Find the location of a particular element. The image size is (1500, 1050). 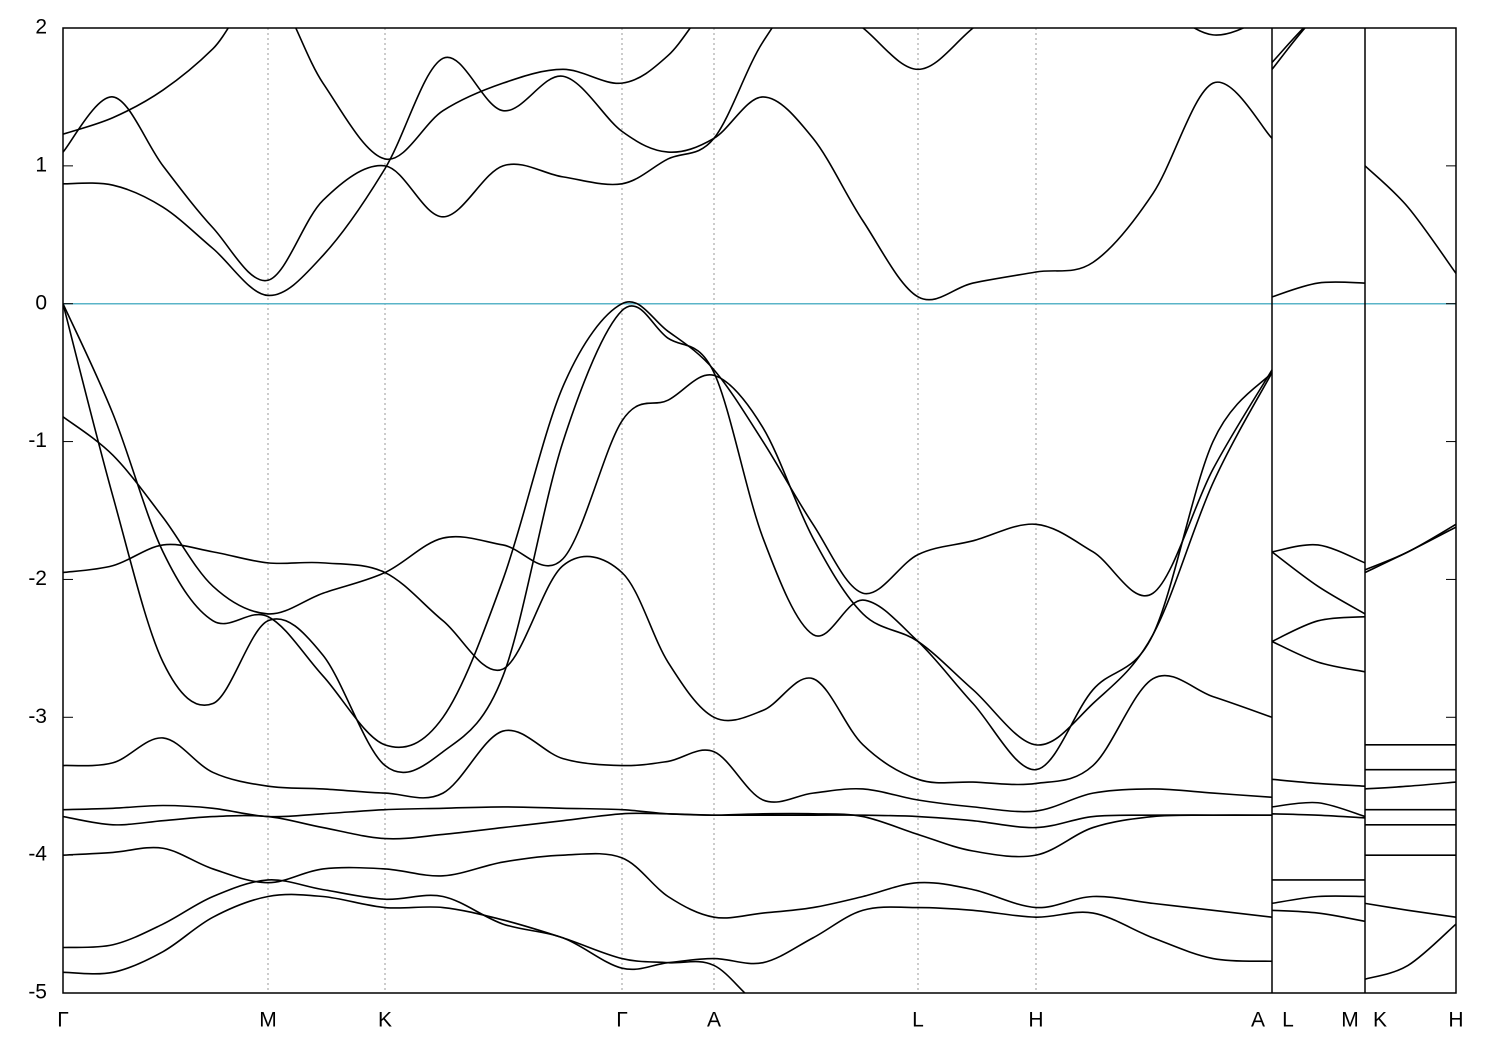

y-tick-label: 2 is located at coordinates (41, 27).